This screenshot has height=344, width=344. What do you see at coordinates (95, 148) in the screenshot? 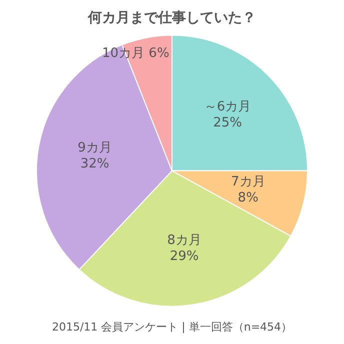
I see `slice-label: 9カ月` at bounding box center [95, 148].